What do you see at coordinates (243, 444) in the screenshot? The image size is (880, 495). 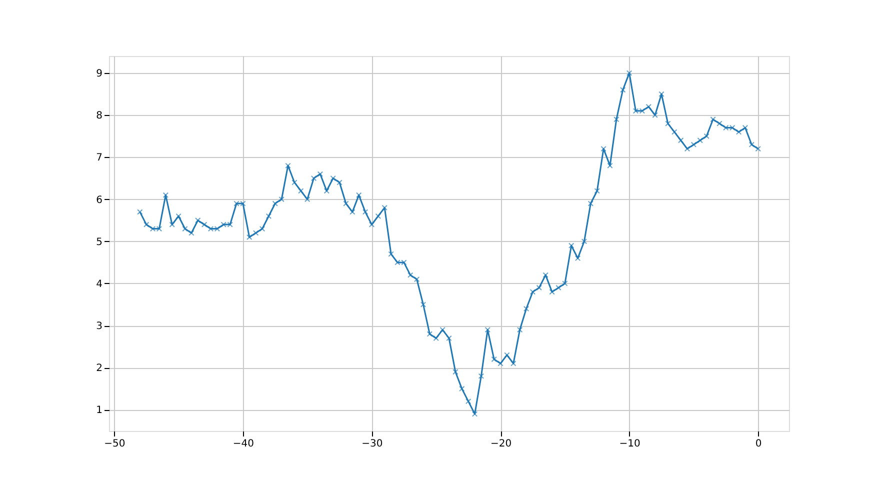 I see `x-tick-label: −40` at bounding box center [243, 444].